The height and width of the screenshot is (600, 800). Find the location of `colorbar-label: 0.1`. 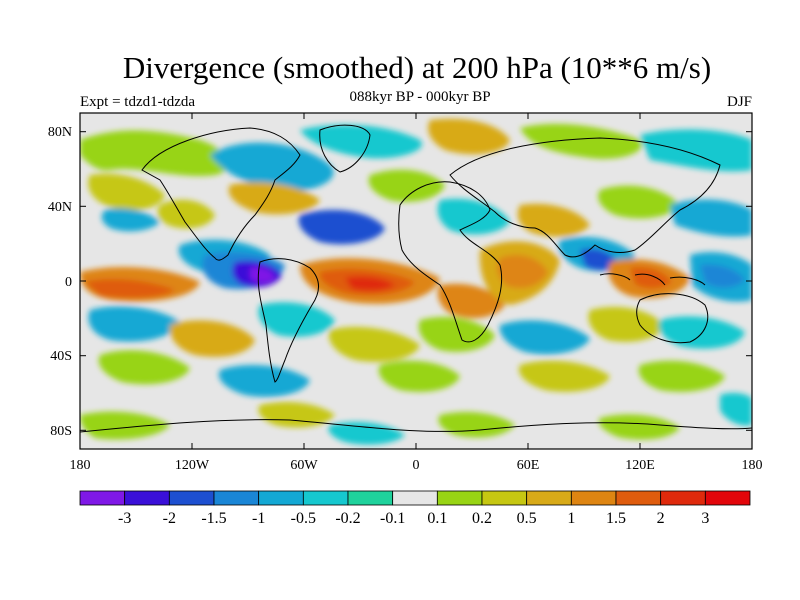

colorbar-label: 0.1 is located at coordinates (437, 518).